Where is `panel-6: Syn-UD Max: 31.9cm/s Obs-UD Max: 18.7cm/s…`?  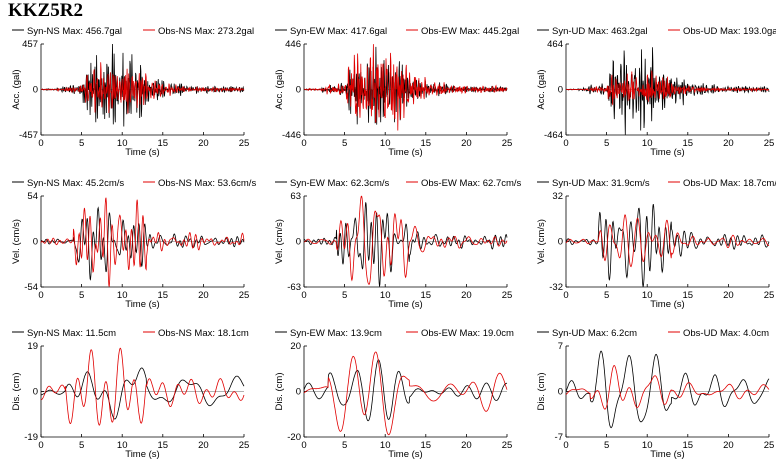
panel-6: Syn-UD Max: 31.9cm/s Obs-UD Max: 18.7cm/s… is located at coordinates (656, 244).